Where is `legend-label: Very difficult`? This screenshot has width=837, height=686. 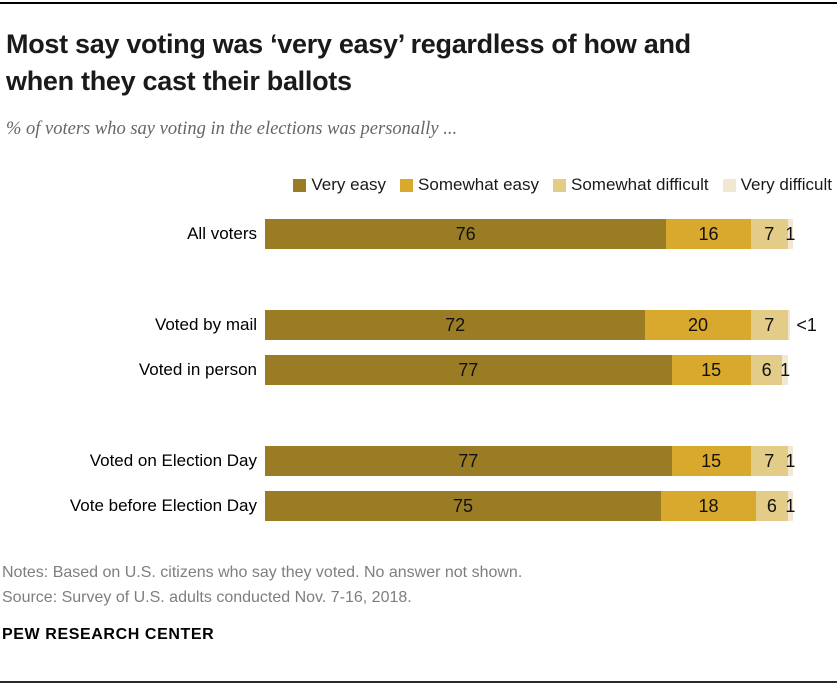
legend-label: Very difficult is located at coordinates (786, 184).